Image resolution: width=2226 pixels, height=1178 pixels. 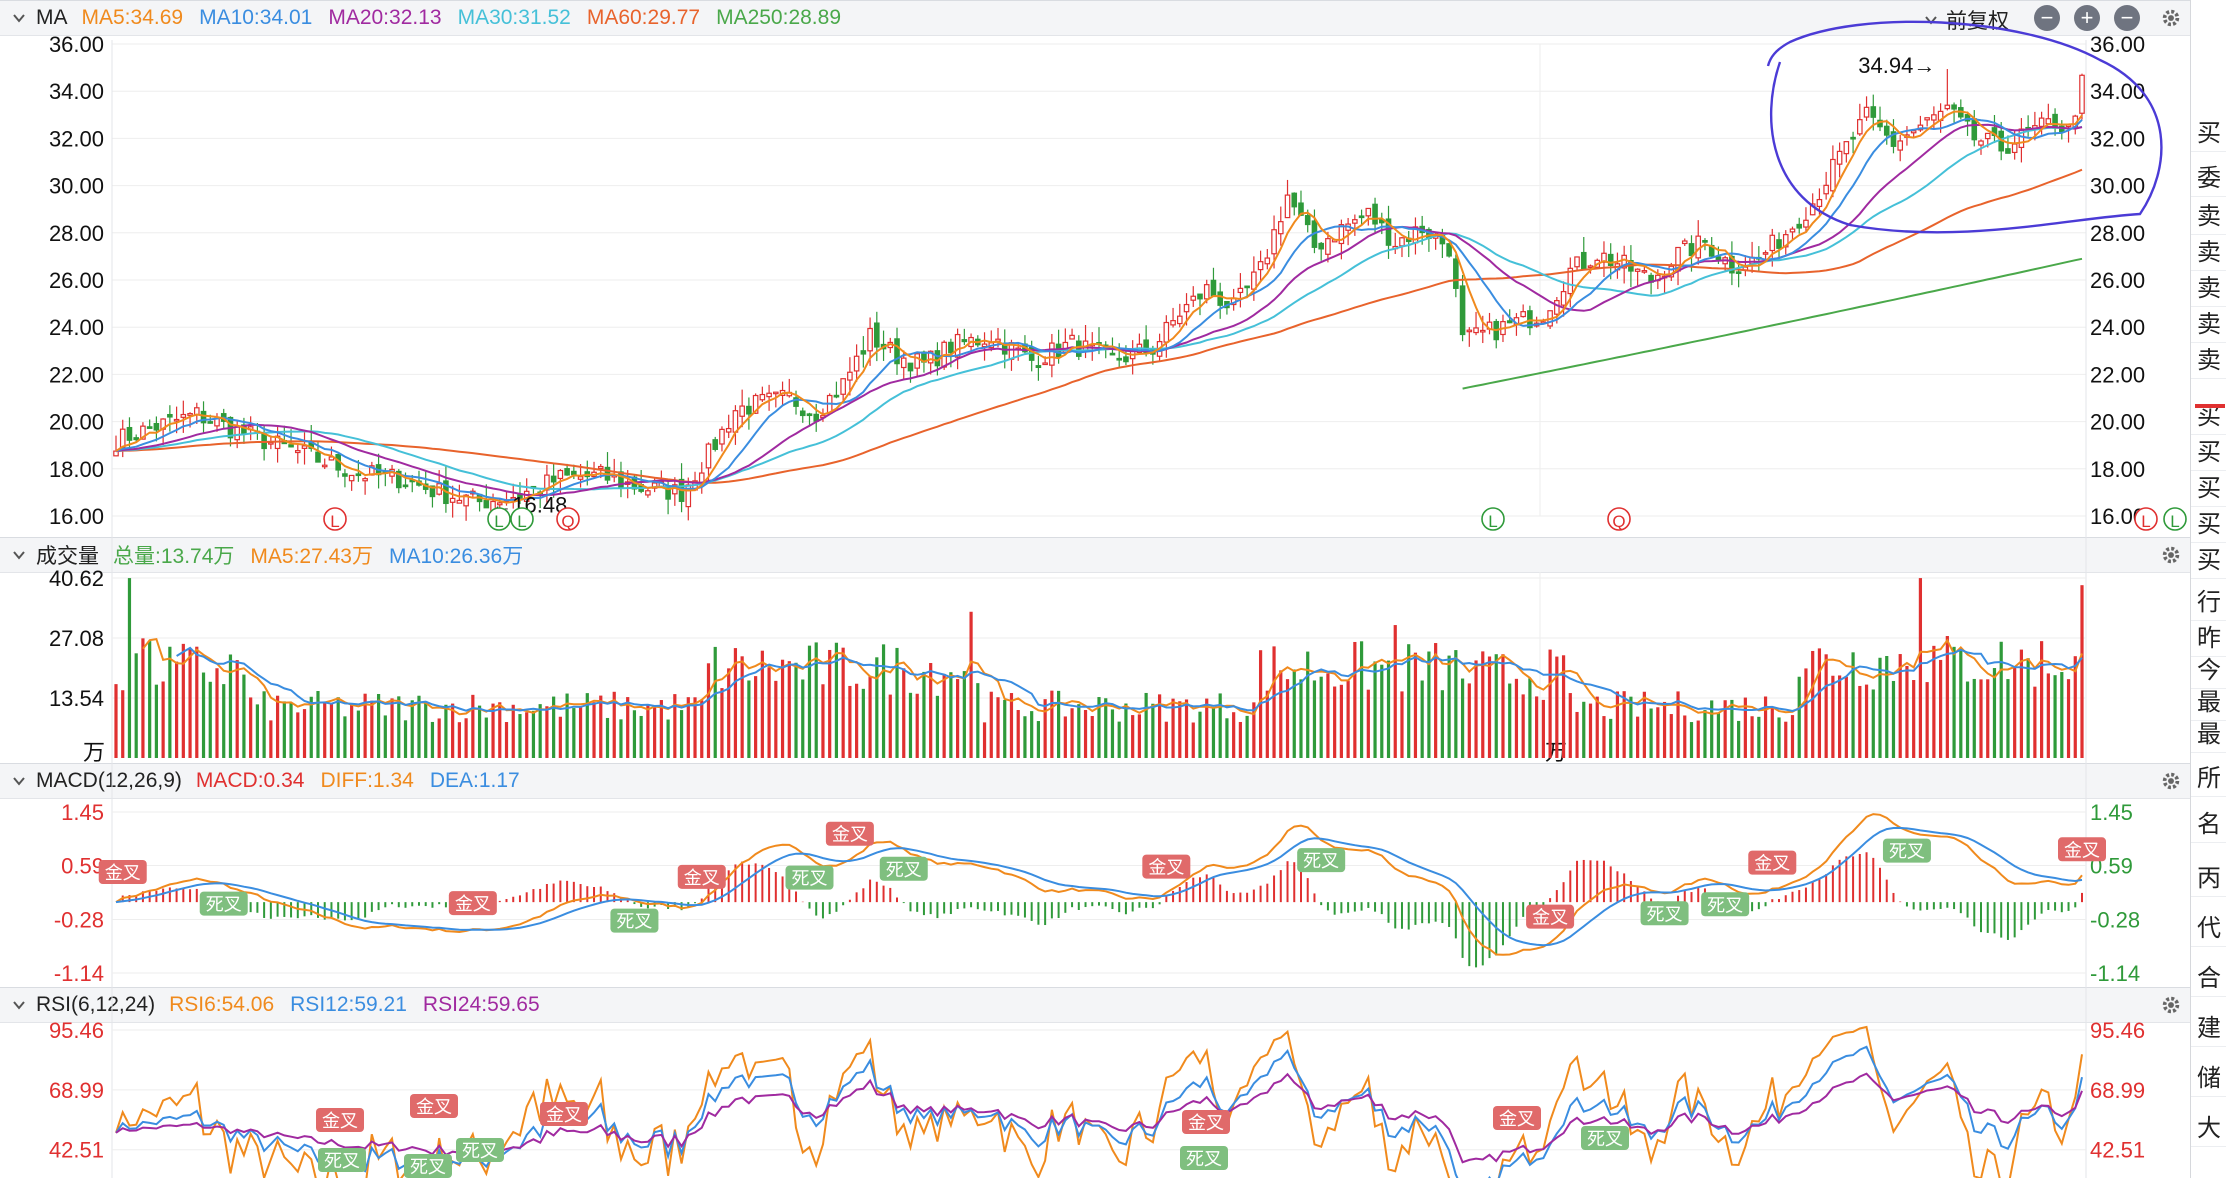 I want to click on minus-icon: −, so click(x=2127, y=17).